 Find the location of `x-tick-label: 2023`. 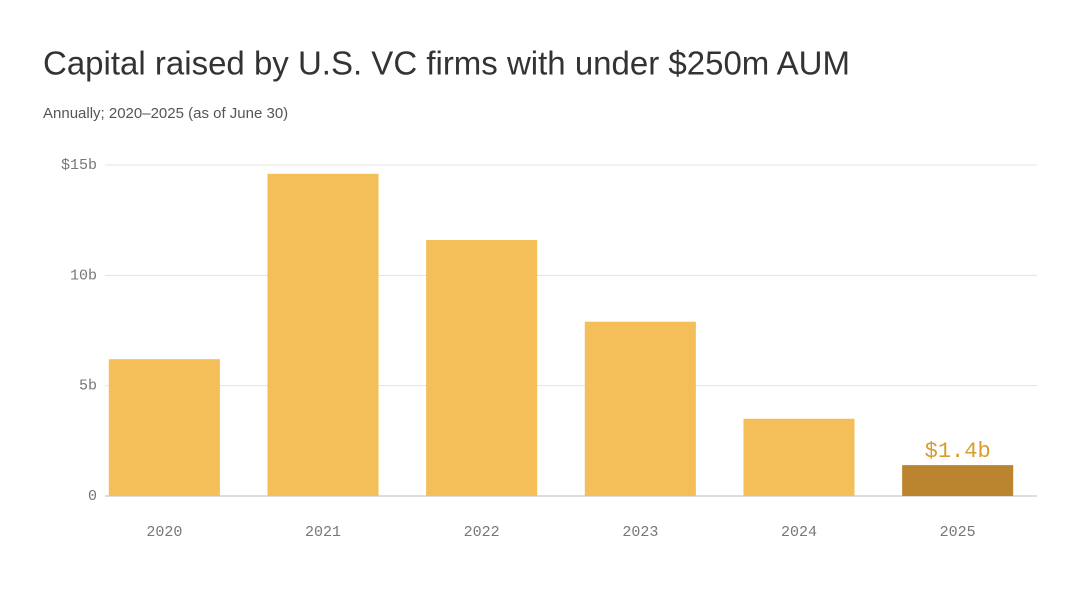

x-tick-label: 2023 is located at coordinates (640, 532).